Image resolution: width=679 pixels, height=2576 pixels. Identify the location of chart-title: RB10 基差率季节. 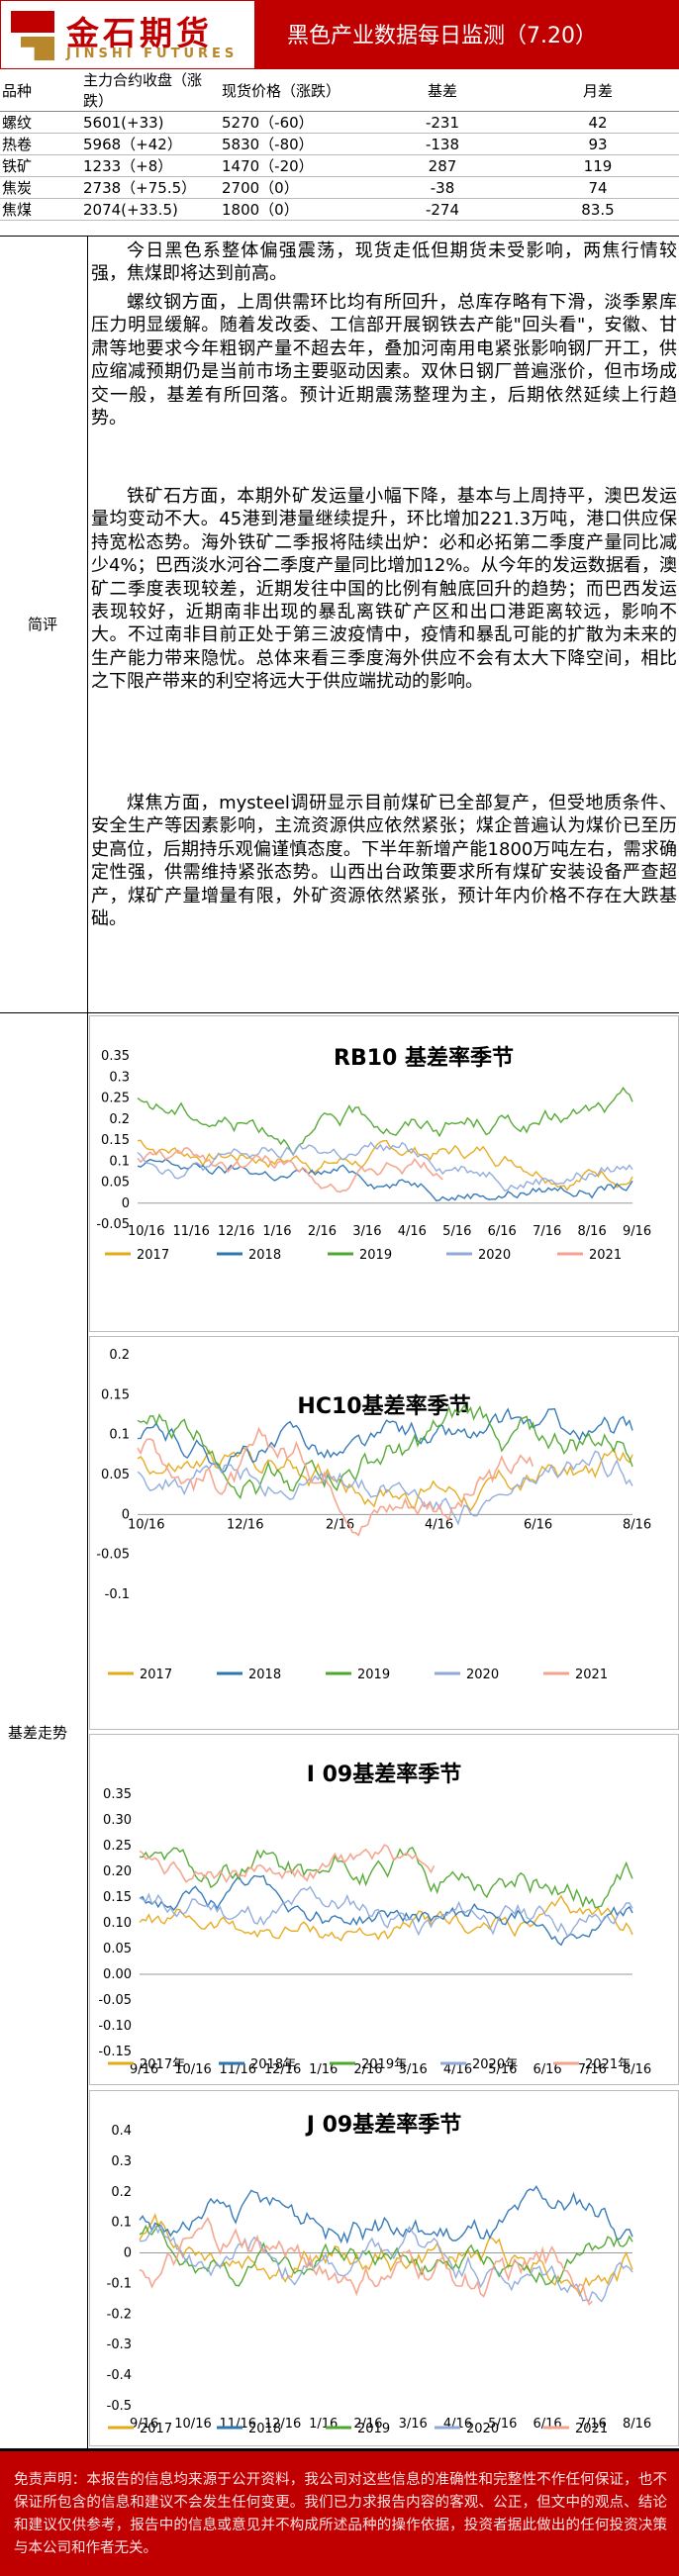
(424, 1058).